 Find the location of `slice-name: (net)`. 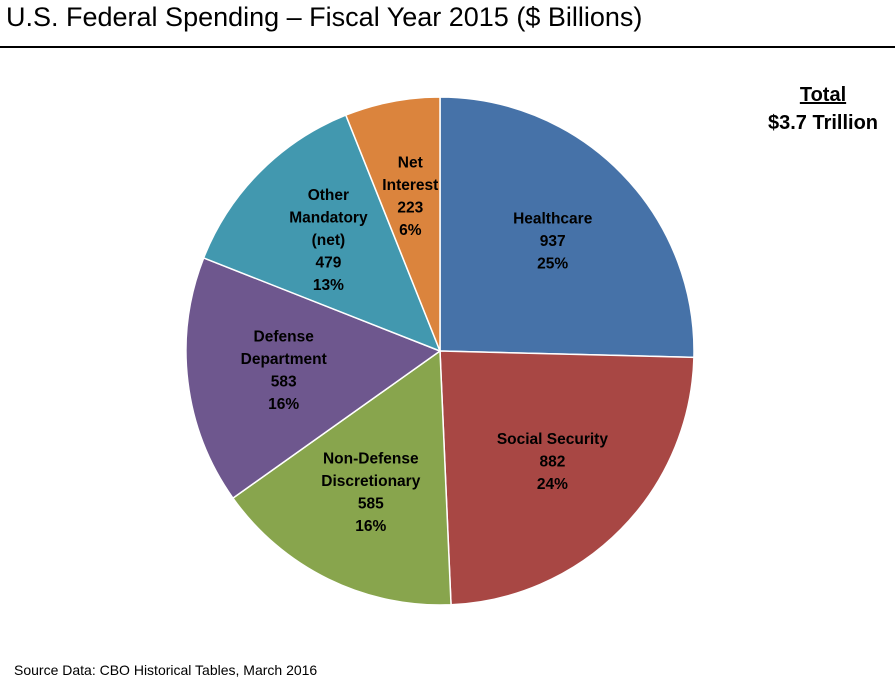

slice-name: (net) is located at coordinates (329, 240).